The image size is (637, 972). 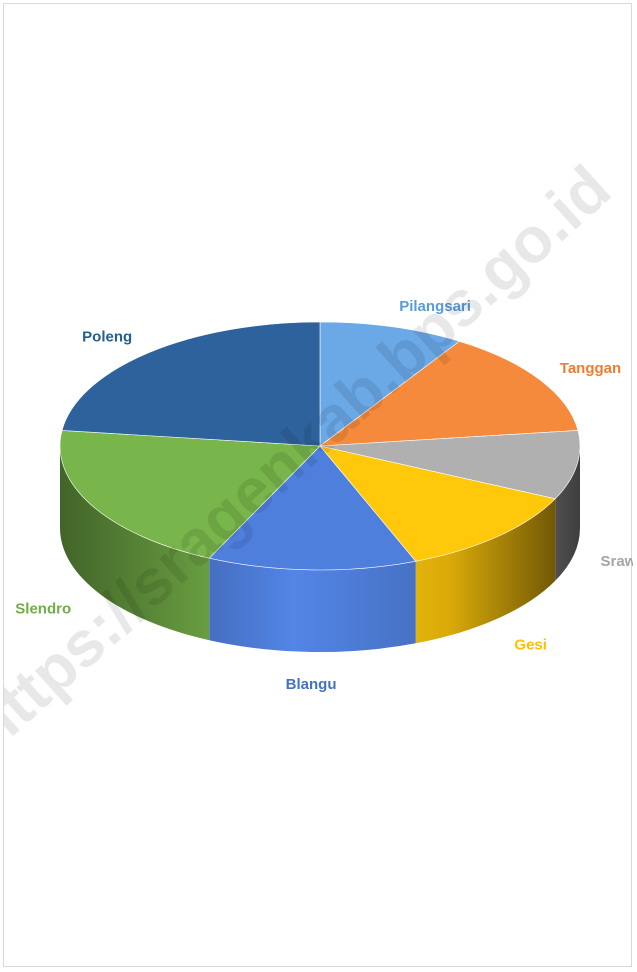 What do you see at coordinates (485, 571) in the screenshot?
I see `pie-side-gesi` at bounding box center [485, 571].